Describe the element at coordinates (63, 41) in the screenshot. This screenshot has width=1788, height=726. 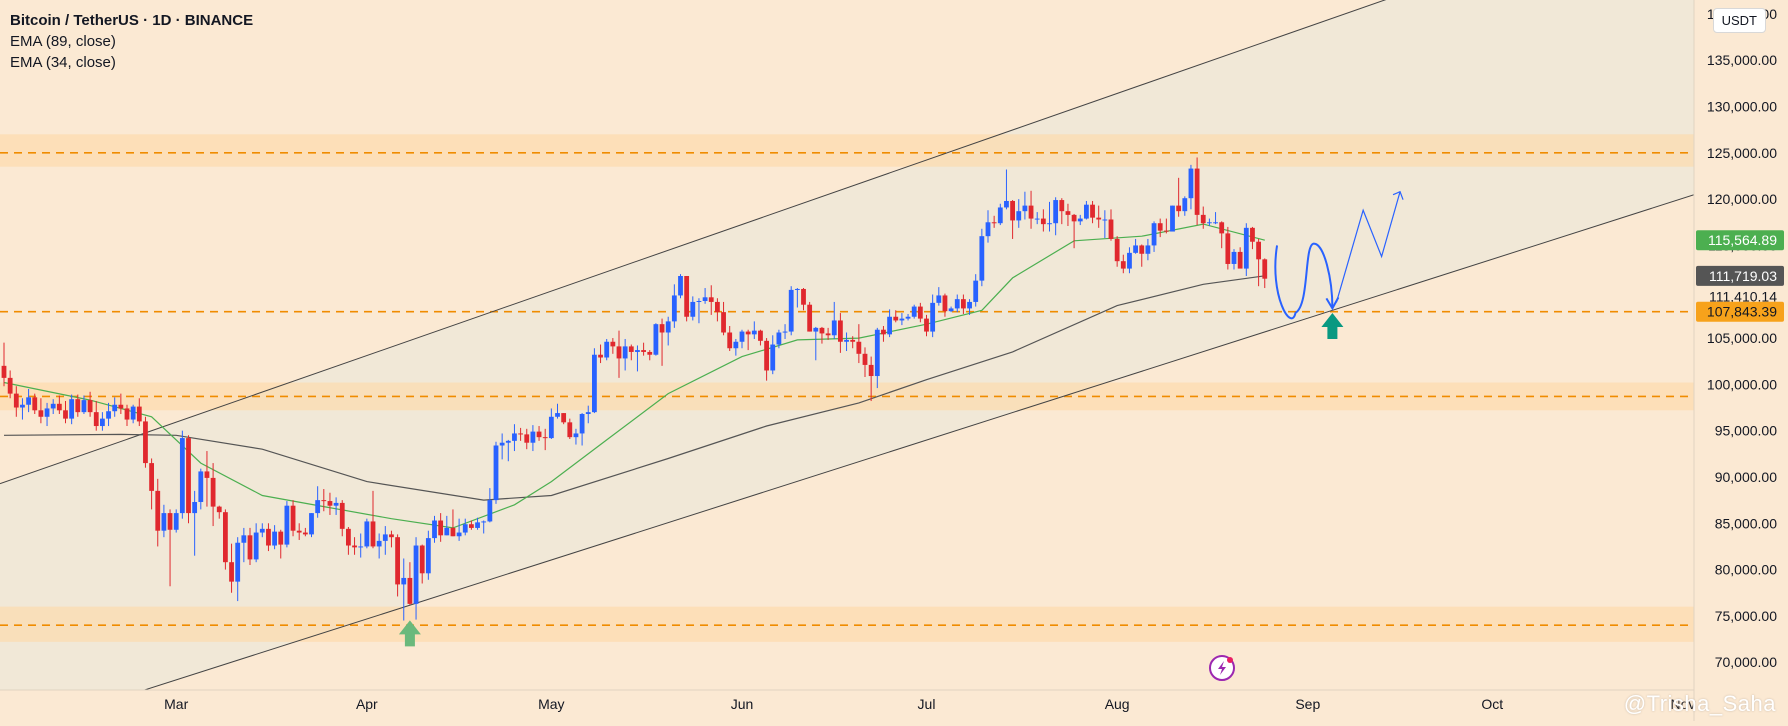
I see `ema89-legend: EMA (89, close)` at that location.